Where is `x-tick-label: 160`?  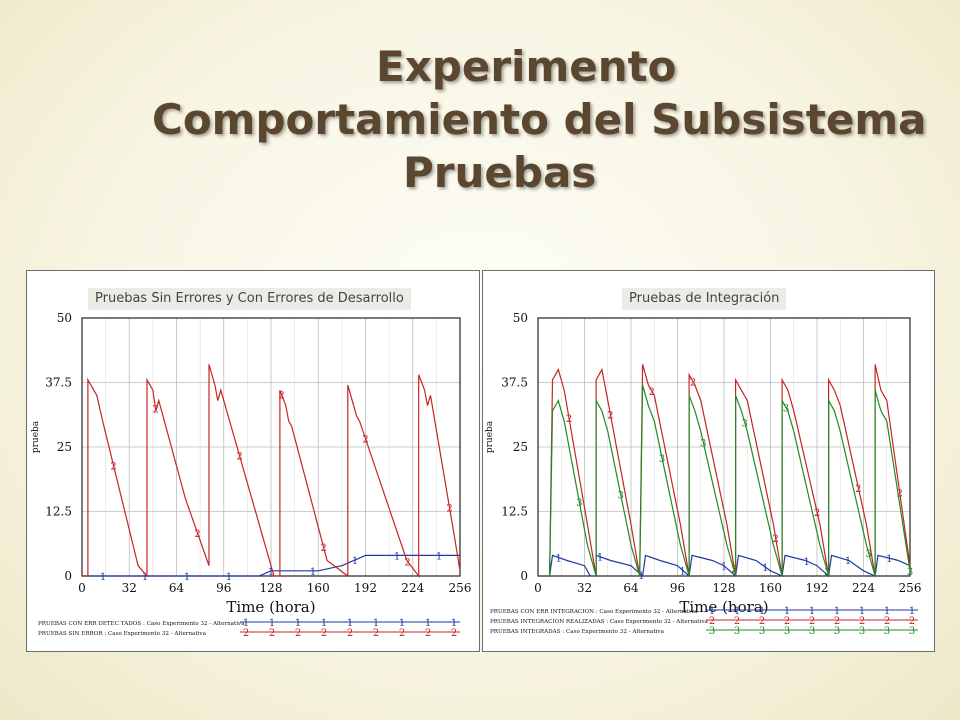
x-tick-label: 160 is located at coordinates (318, 588).